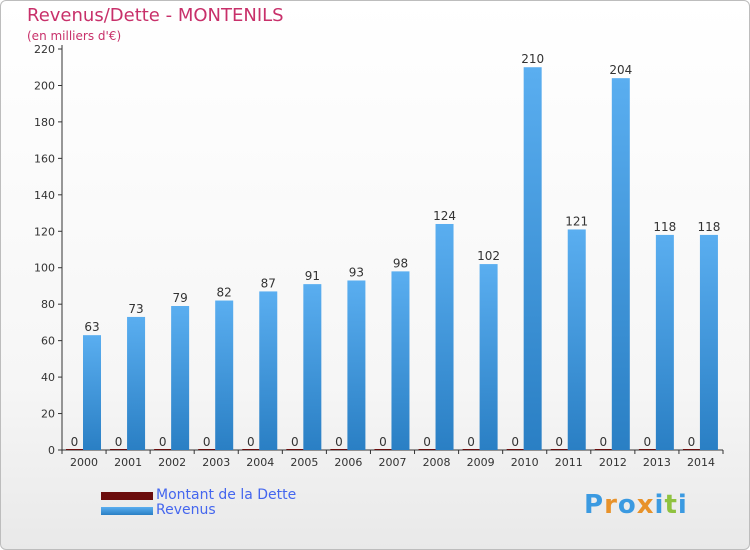 The image size is (750, 550). I want to click on x-tick-label: 2013, so click(657, 462).